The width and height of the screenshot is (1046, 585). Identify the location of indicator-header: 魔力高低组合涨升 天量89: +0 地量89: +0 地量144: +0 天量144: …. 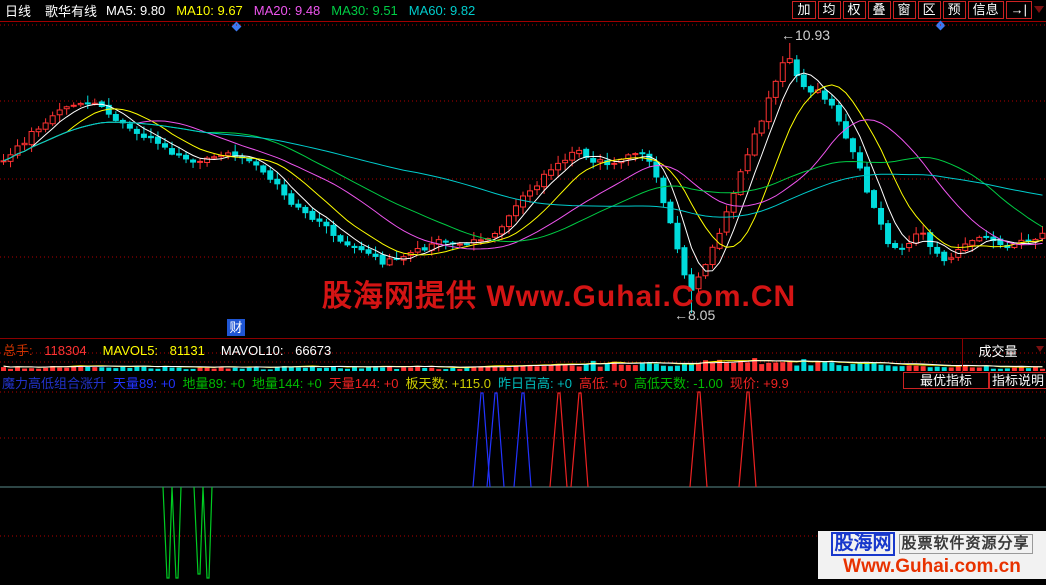
(399, 382).